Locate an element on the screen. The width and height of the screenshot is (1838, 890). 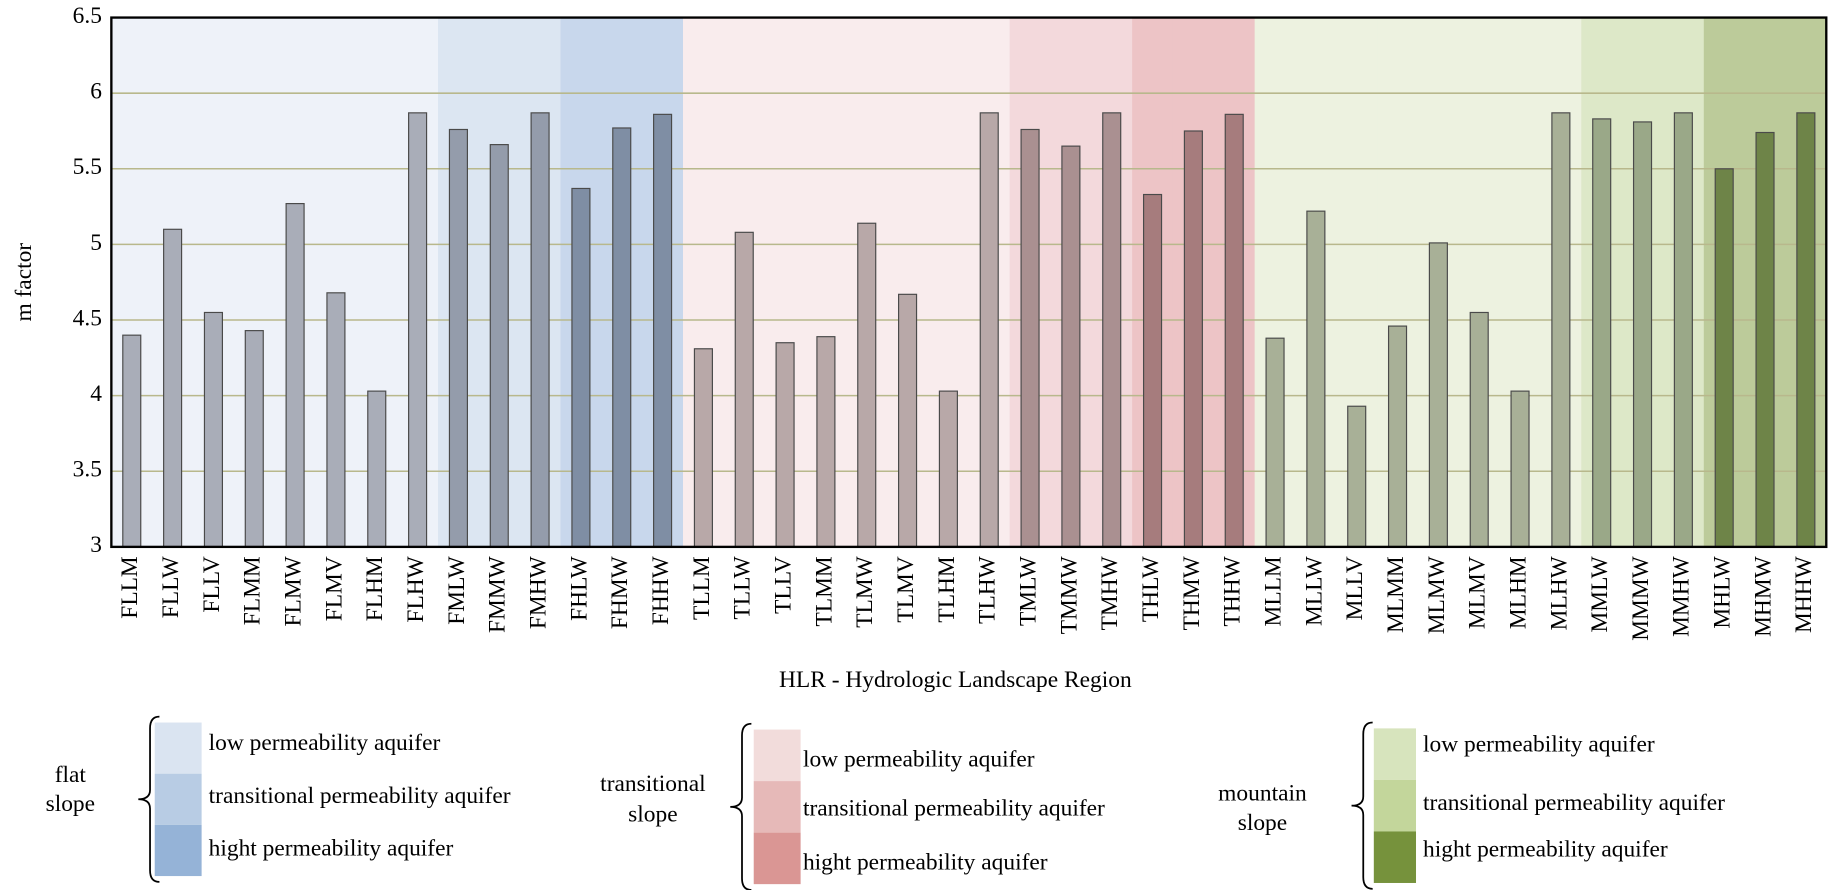
x-tick-label: FLLV is located at coordinates (212, 584).